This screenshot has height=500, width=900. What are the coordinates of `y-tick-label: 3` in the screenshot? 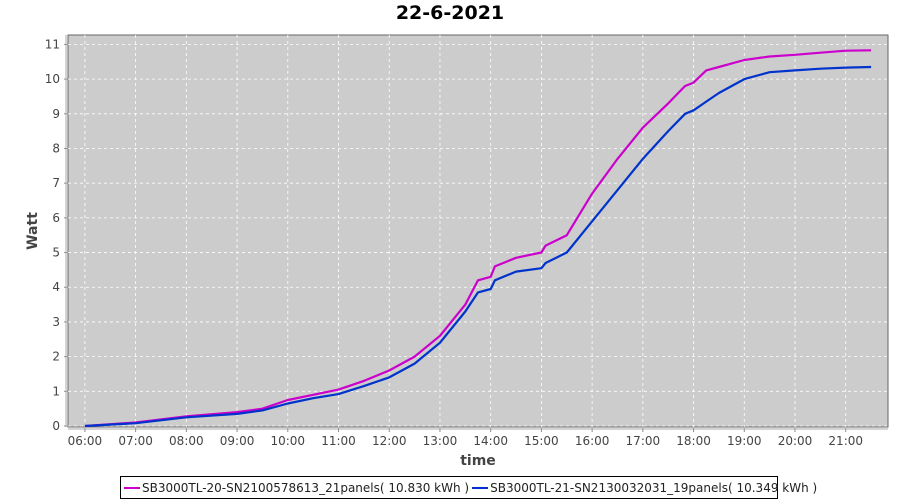 It's located at (56, 322).